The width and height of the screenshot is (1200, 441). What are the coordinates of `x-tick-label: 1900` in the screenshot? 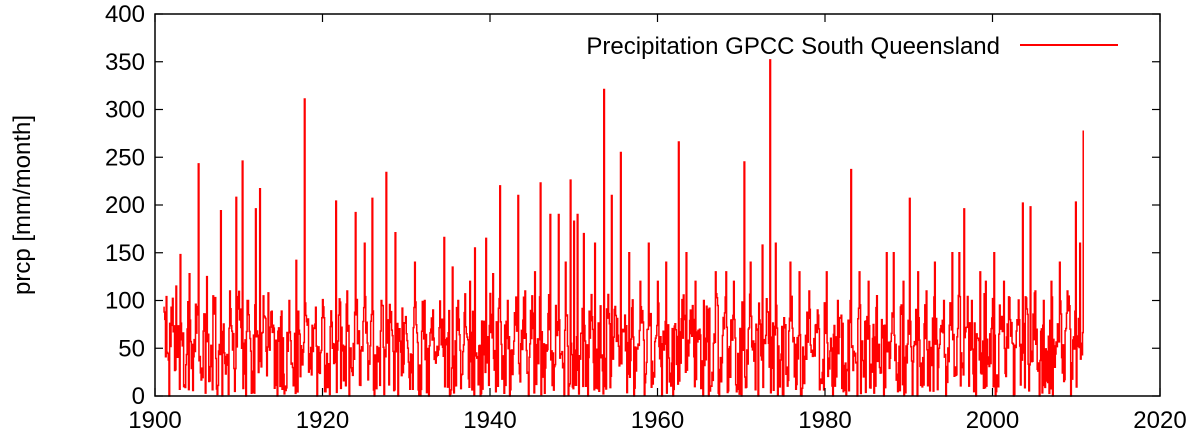 It's located at (154, 420).